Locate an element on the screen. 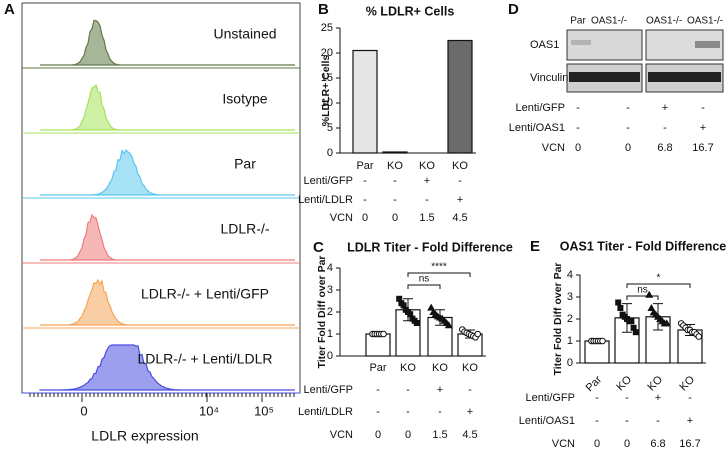 The width and height of the screenshot is (727, 469). panel-letter: E is located at coordinates (535, 246).